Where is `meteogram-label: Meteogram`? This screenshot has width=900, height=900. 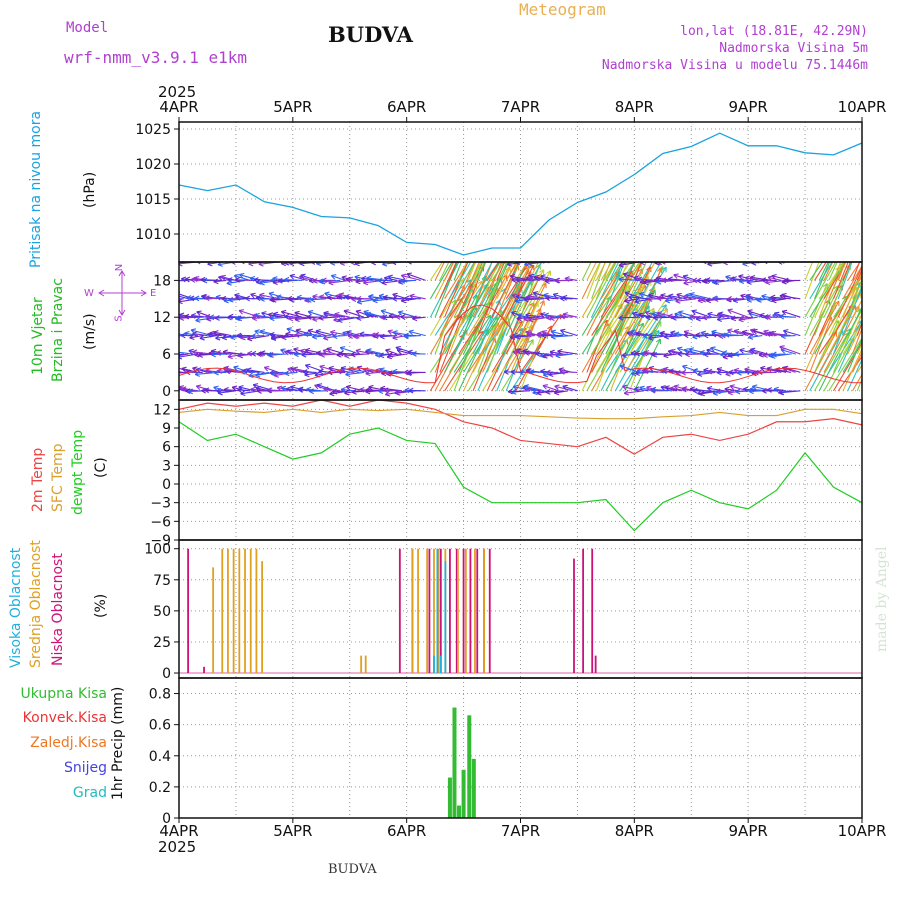
meteogram-label: Meteogram is located at coordinates (562, 9).